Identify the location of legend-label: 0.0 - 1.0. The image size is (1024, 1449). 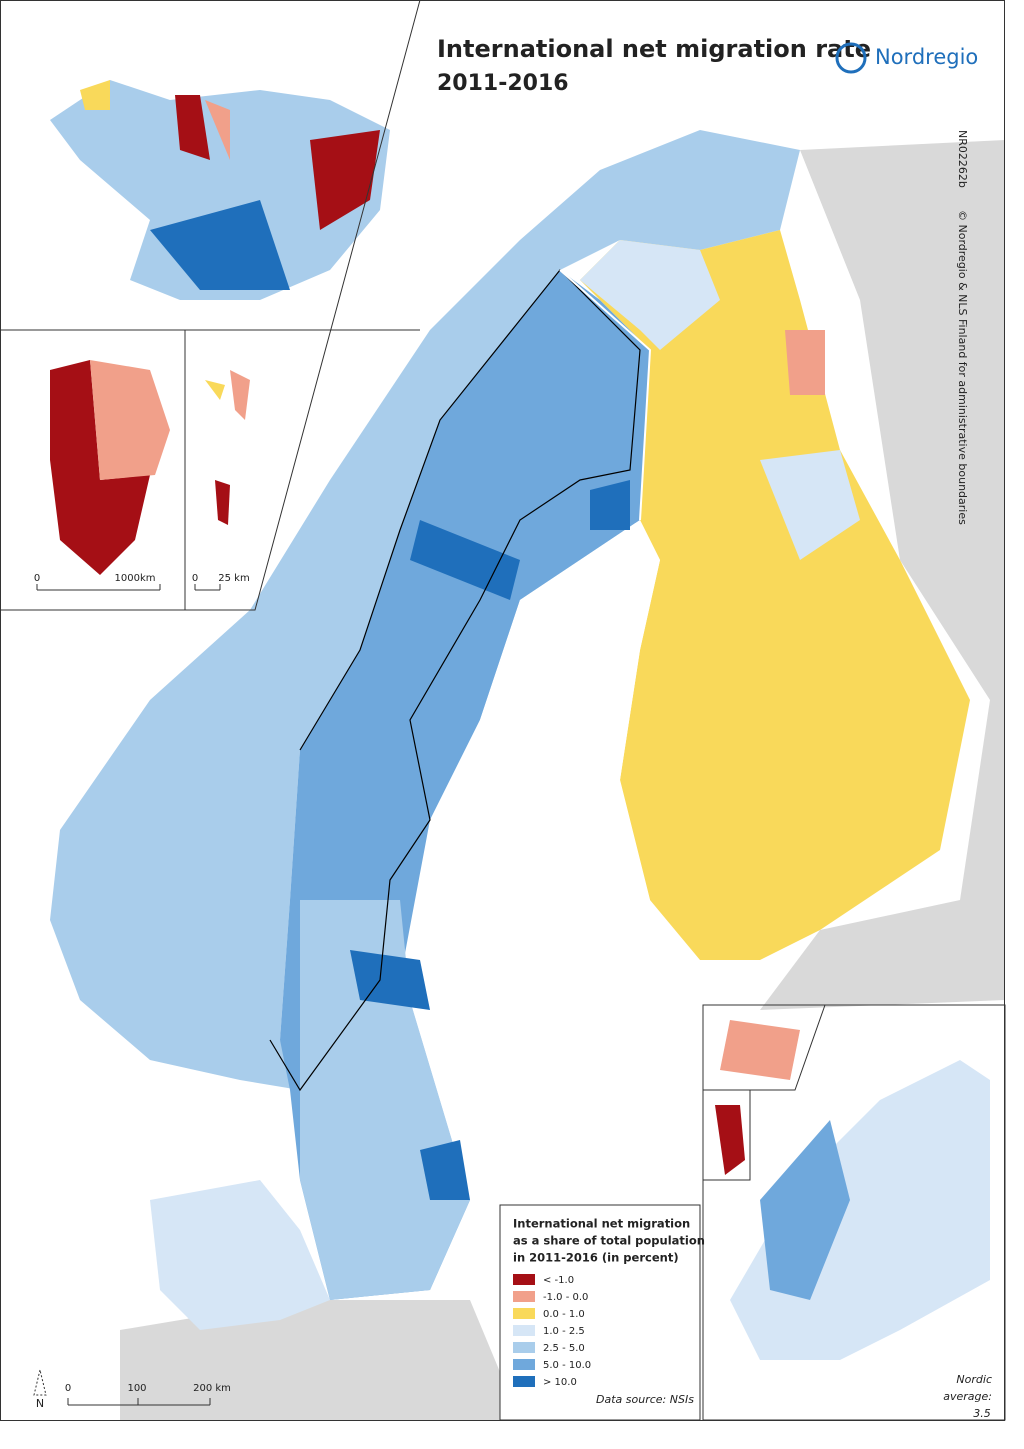
(564, 1314).